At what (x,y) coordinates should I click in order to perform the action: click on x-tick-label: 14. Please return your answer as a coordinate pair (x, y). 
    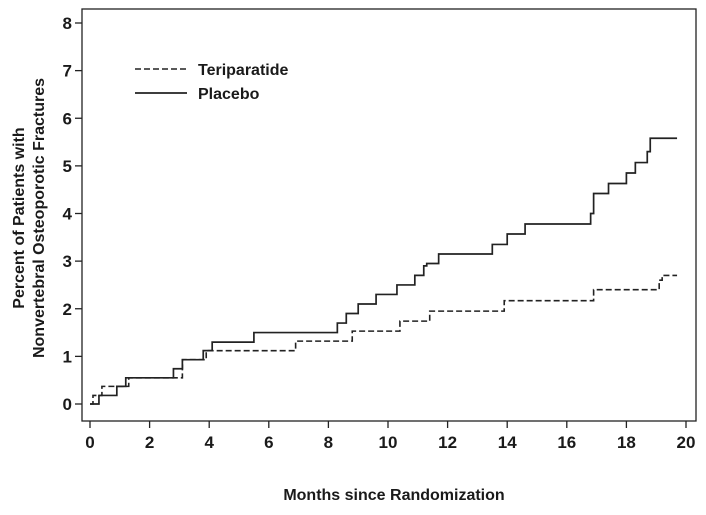
    Looking at the image, I should click on (507, 442).